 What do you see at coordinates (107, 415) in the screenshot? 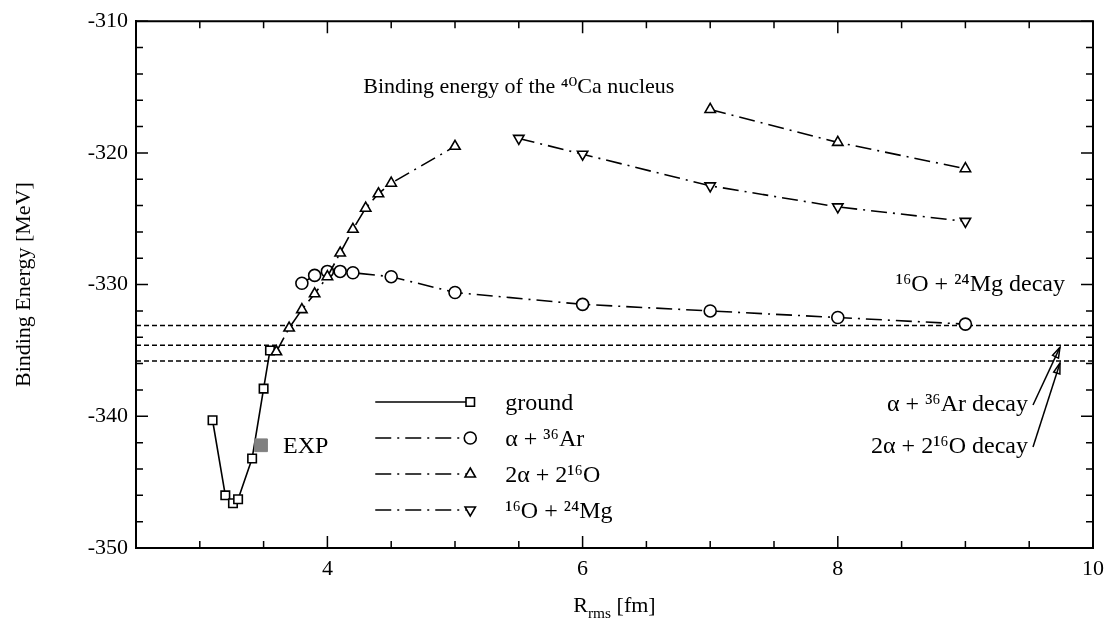
I see `y-tick-label: -340` at bounding box center [107, 415].